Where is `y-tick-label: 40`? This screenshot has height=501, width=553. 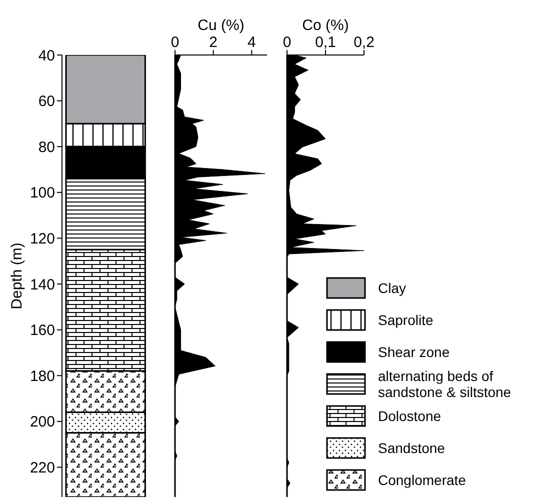 y-tick-label: 40 is located at coordinates (46, 55).